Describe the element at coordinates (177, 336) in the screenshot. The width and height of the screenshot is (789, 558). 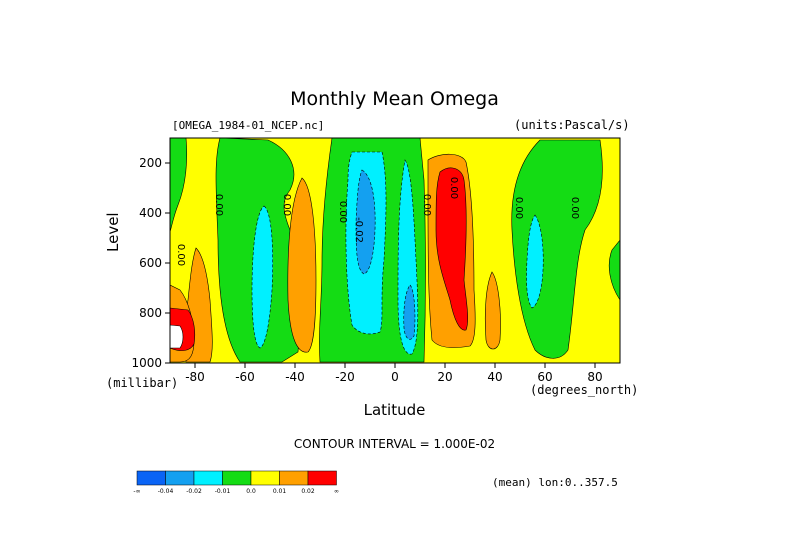
I see `terrain-mask` at that location.